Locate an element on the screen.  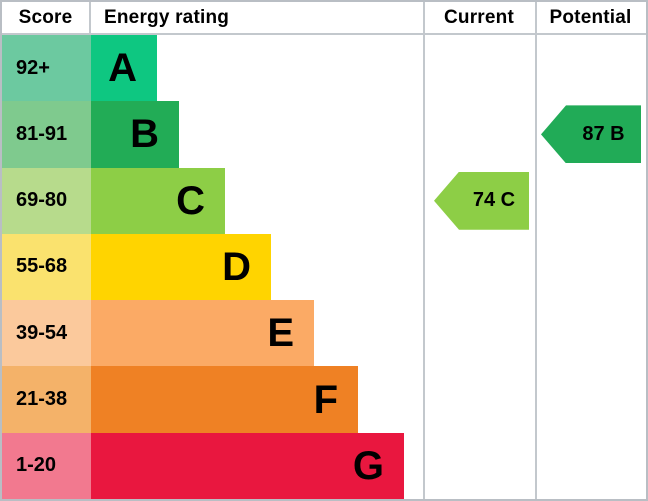
header-current: Current is located at coordinates (478, 17).